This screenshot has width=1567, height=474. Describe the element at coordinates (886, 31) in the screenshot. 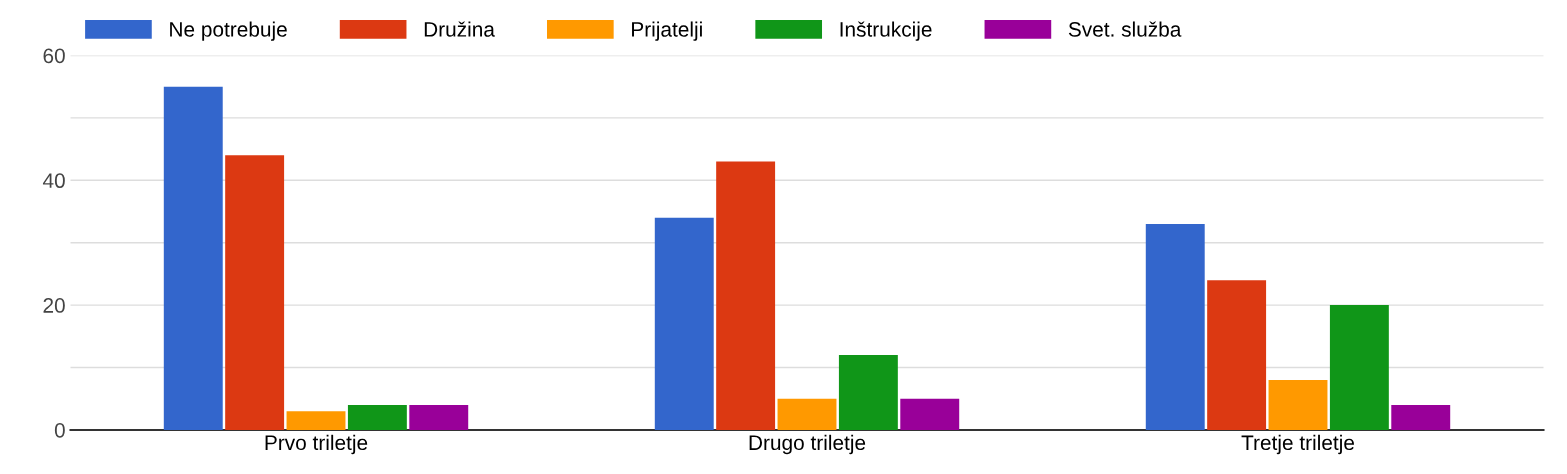

I see `legend-label: Inštrukcije` at that location.